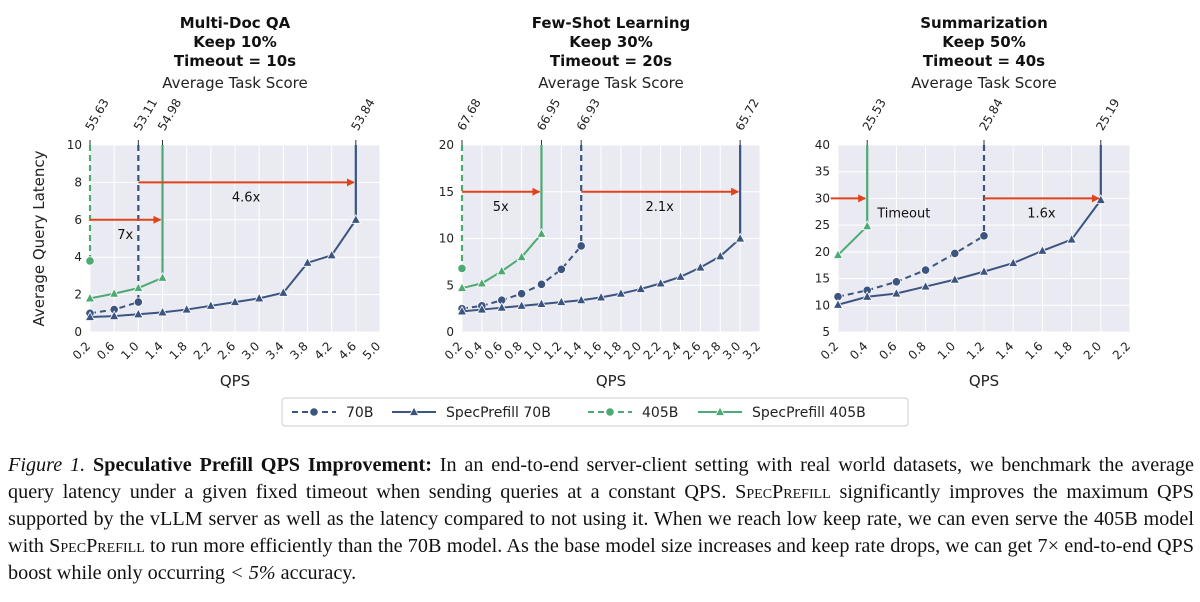  Describe the element at coordinates (751, 350) in the screenshot. I see `x-tick-label: 3.2` at that location.